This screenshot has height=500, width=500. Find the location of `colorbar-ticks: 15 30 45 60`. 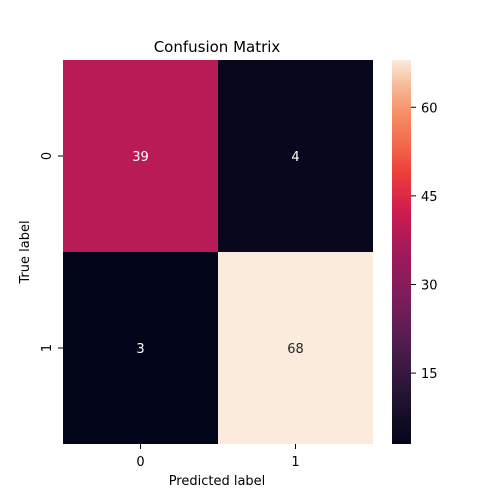

colorbar-ticks: 15 30 45 60 is located at coordinates (424, 241).